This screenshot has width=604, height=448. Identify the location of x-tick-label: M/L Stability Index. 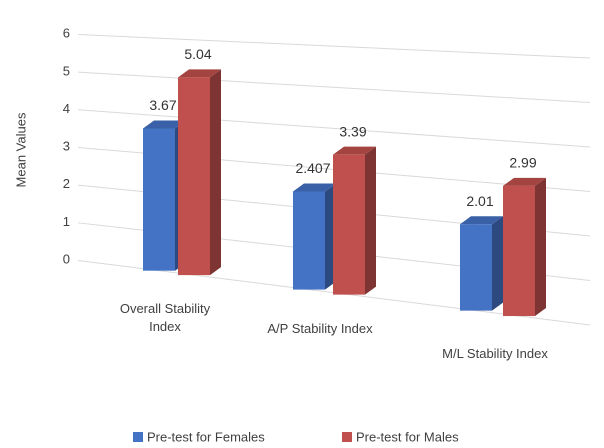
(495, 353).